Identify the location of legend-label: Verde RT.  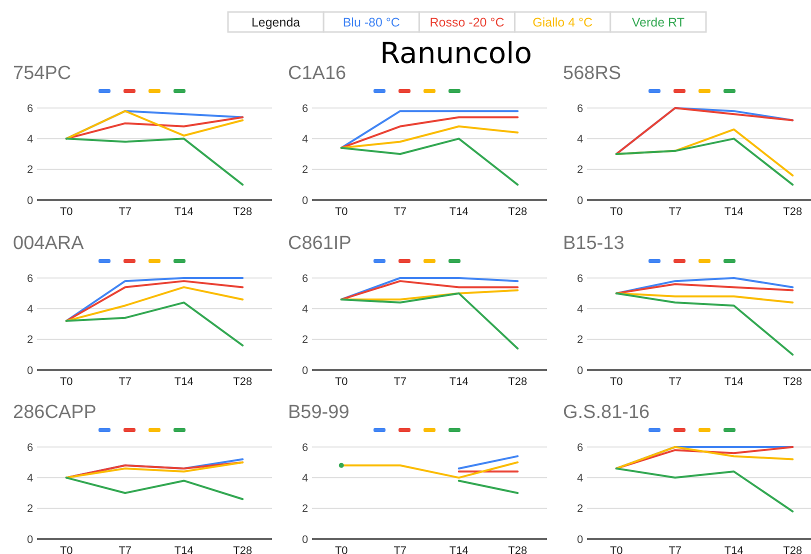
(658, 23).